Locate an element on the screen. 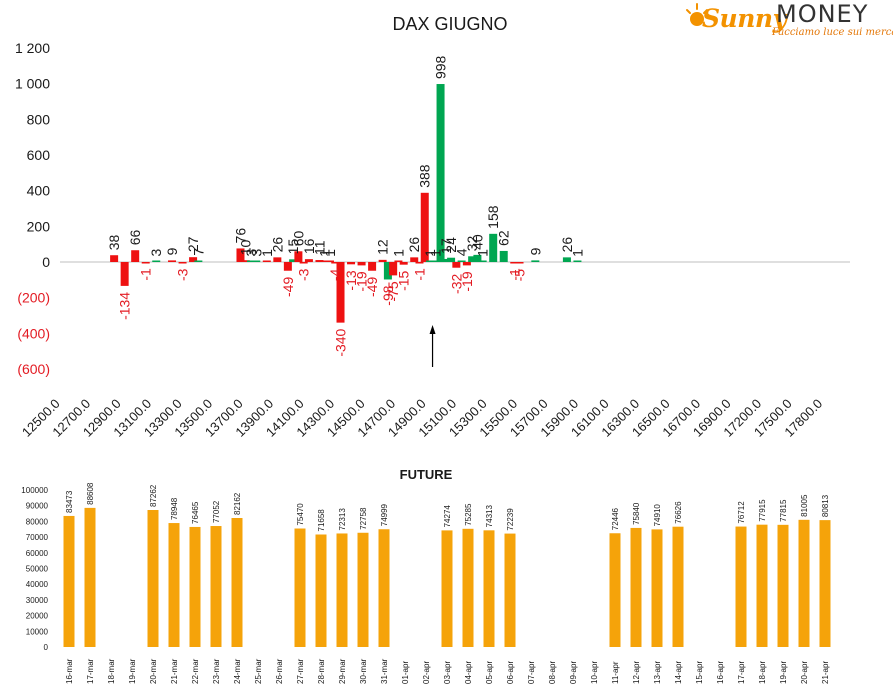 This screenshot has height=693, width=893. data-label: -75 is located at coordinates (393, 291).